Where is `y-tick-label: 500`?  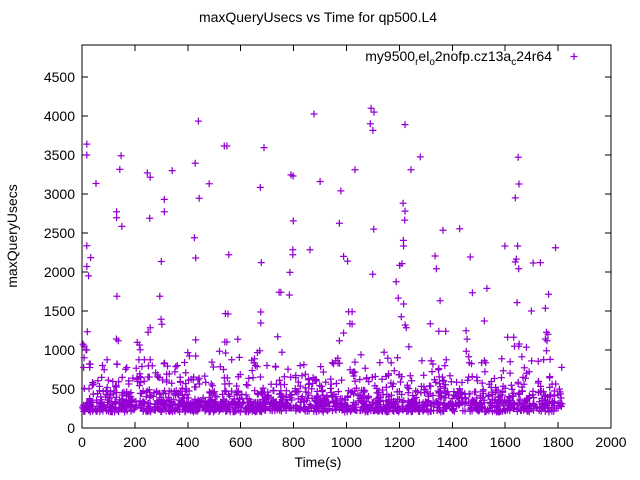
y-tick-label: 500 is located at coordinates (64, 389).